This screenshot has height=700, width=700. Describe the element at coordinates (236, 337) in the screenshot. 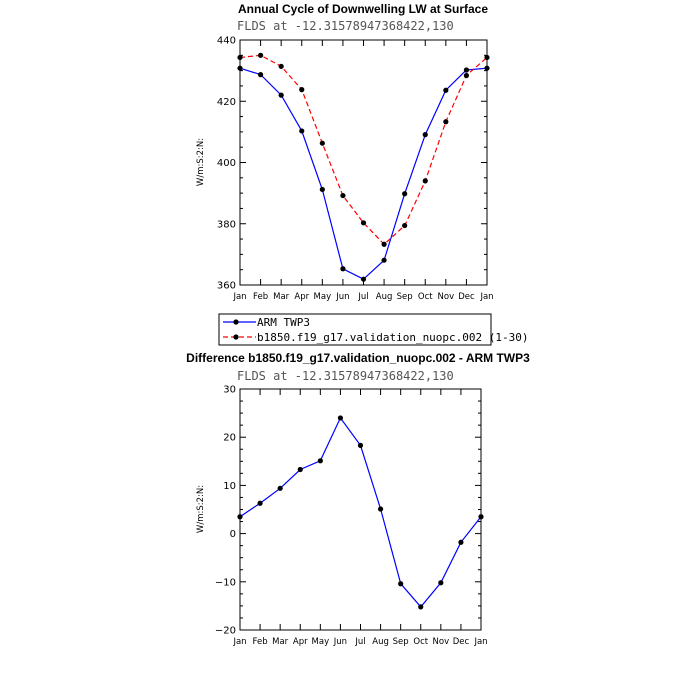

I see `legend-marker-model` at that location.